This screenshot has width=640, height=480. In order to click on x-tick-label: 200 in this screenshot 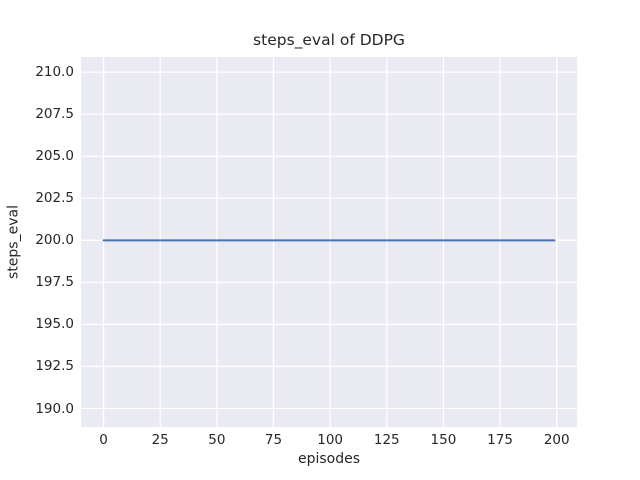, I will do `click(556, 440)`.